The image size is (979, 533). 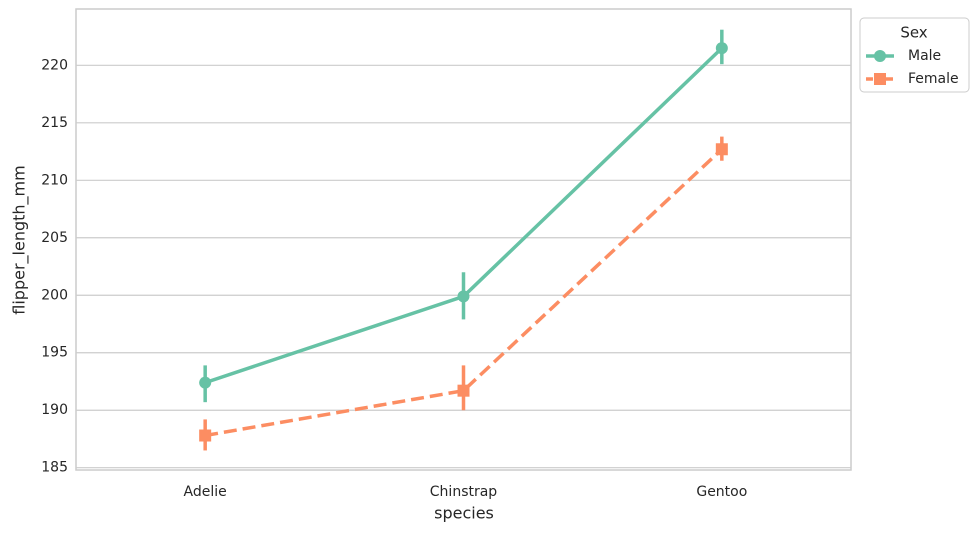 What do you see at coordinates (54, 238) in the screenshot?
I see `y-tick-label: 205` at bounding box center [54, 238].